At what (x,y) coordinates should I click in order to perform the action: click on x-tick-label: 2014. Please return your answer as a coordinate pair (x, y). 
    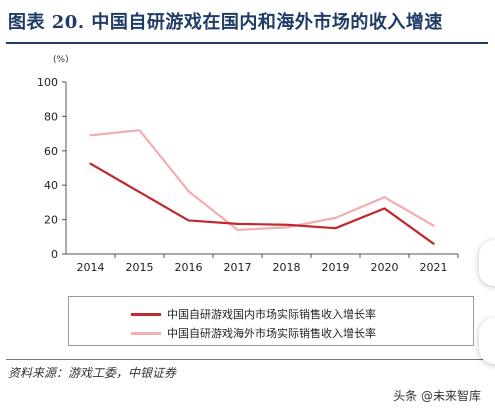
    Looking at the image, I should click on (91, 267).